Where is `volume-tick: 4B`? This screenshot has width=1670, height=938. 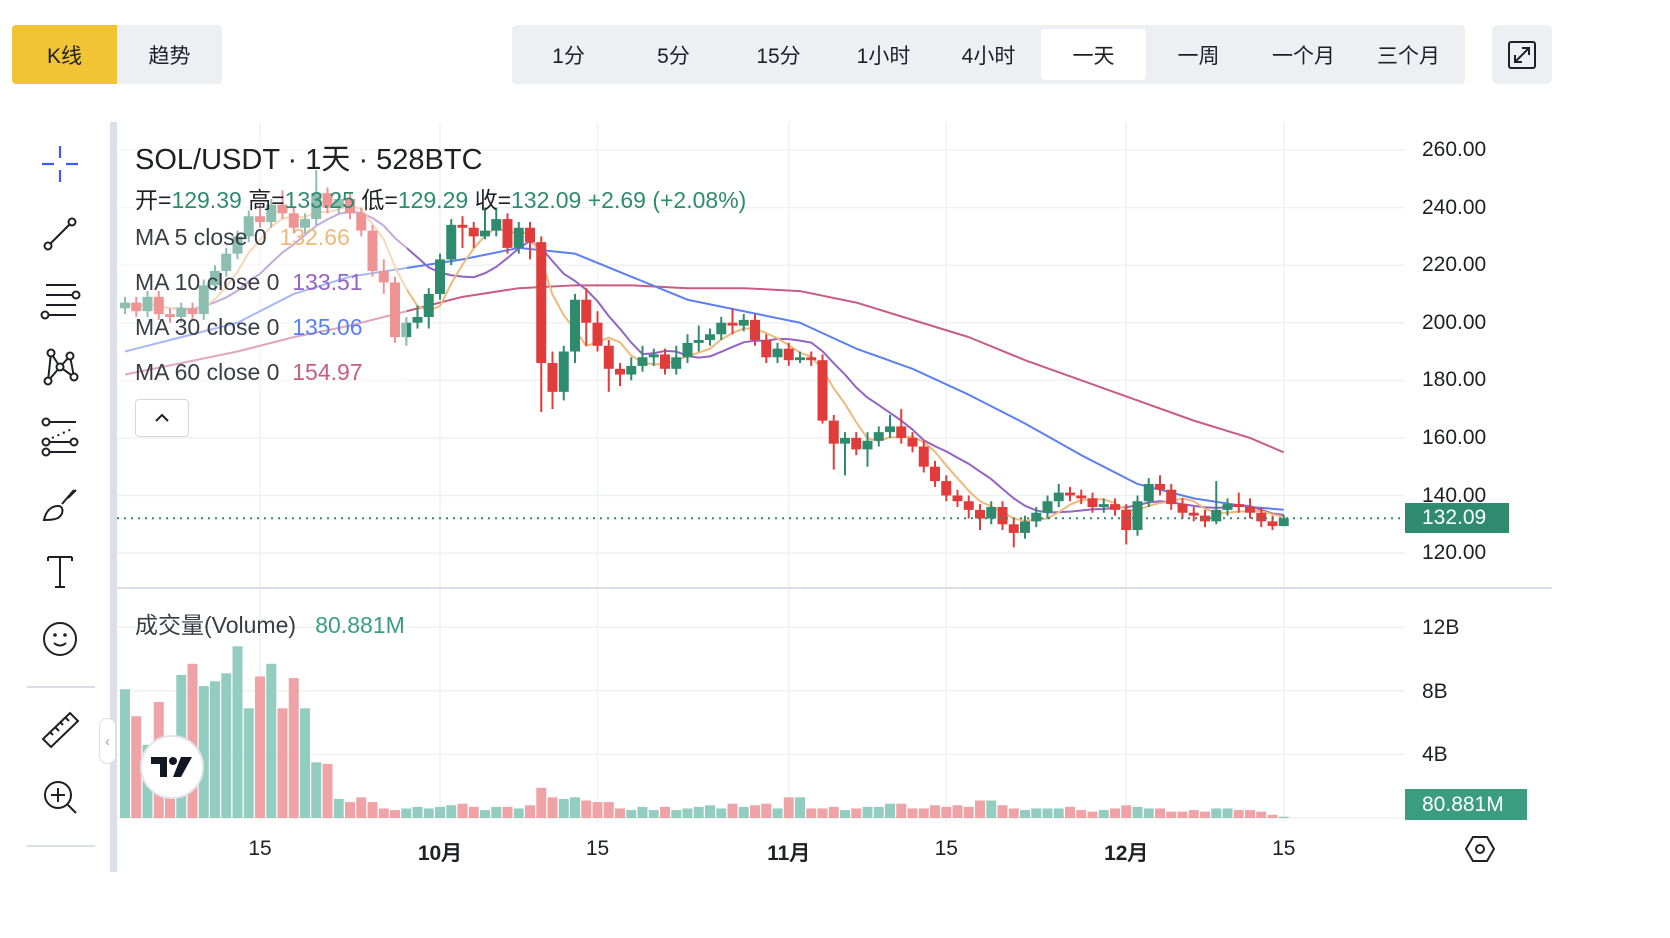 volume-tick: 4B is located at coordinates (1435, 754).